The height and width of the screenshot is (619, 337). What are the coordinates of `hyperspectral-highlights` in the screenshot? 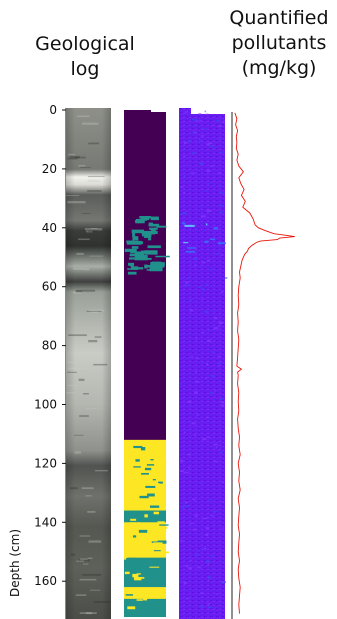 It's located at (203, 359).